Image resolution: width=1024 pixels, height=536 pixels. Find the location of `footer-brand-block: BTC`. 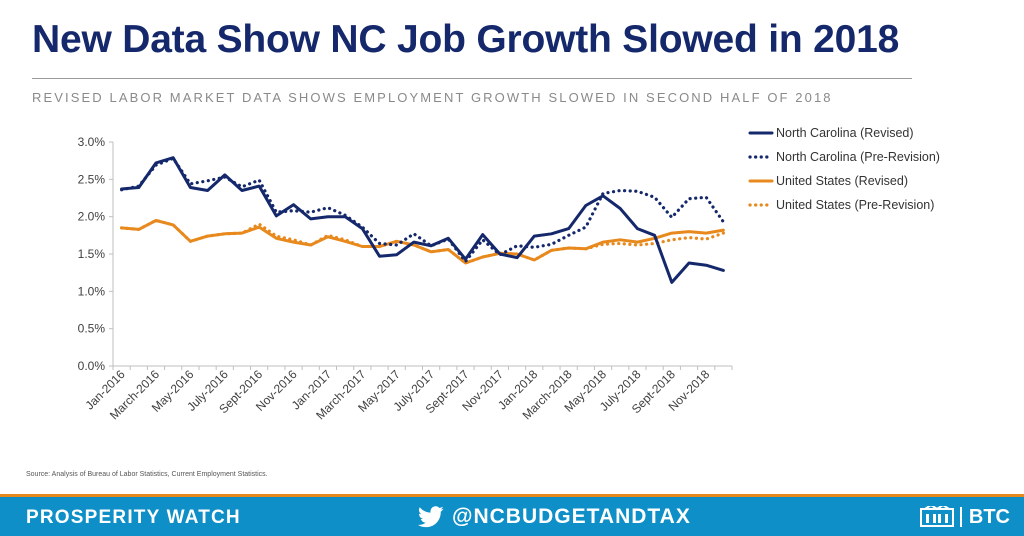

footer-brand-block: BTC is located at coordinates (964, 517).